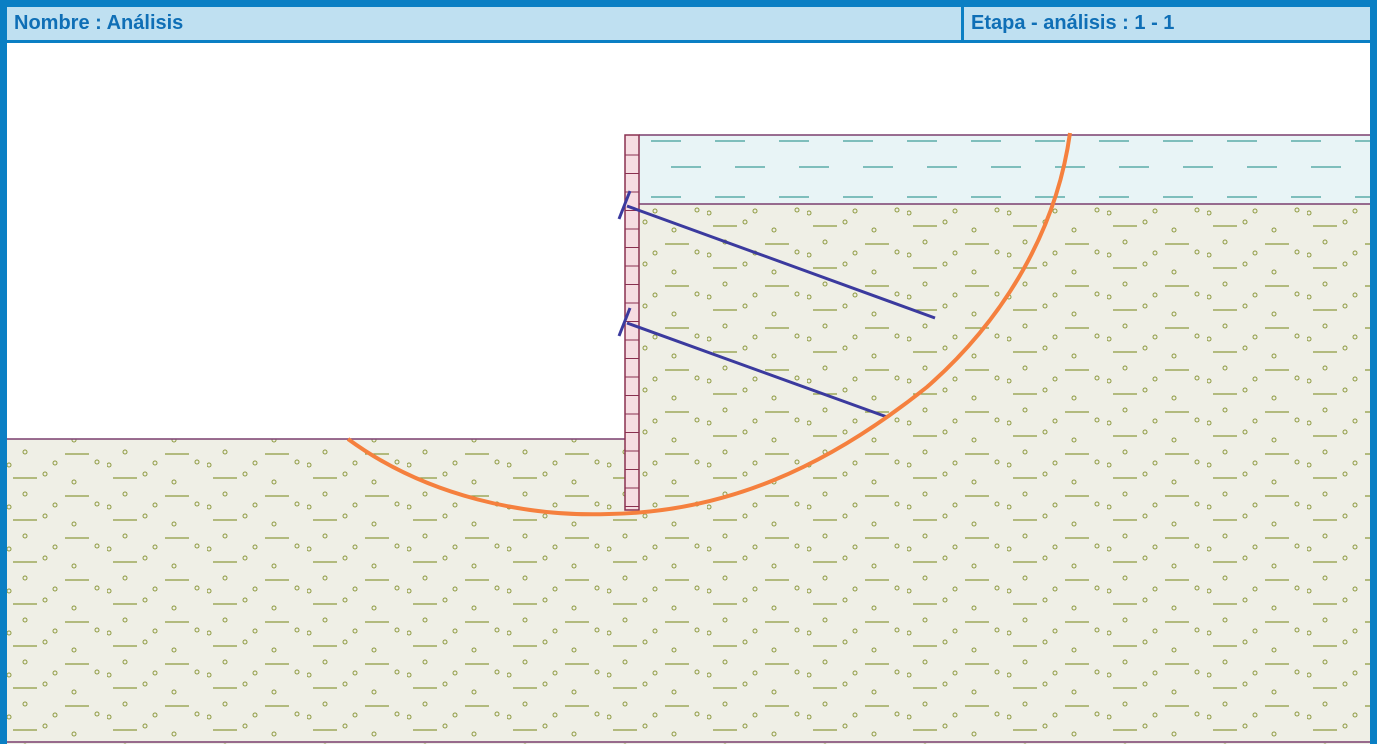  I want to click on analysis-name-label: Nombre : Análisis, so click(99, 23).